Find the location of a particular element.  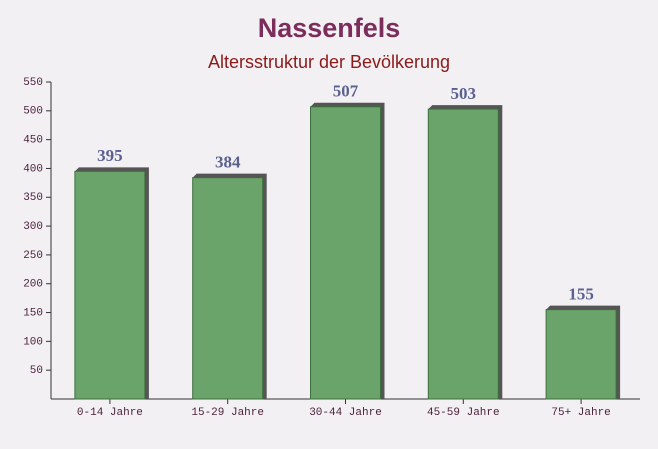

chart-title: Nassenfels is located at coordinates (329, 28).